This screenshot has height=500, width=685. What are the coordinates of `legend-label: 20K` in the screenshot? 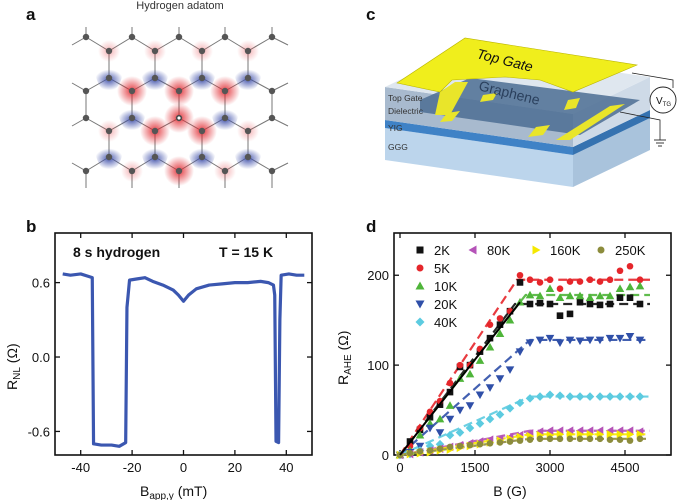 It's located at (445, 304).